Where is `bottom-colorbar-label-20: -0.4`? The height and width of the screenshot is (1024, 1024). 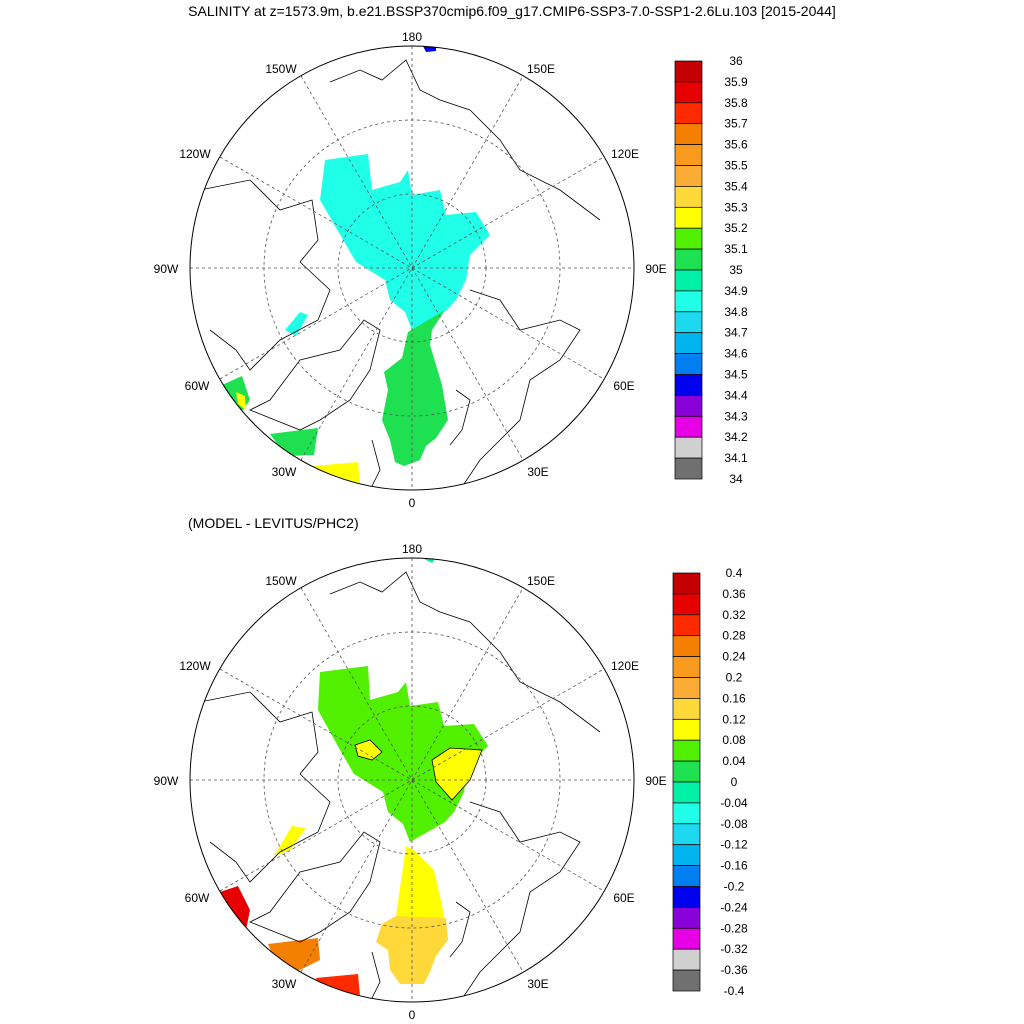
bottom-colorbar-label-20: -0.4 is located at coordinates (734, 991).